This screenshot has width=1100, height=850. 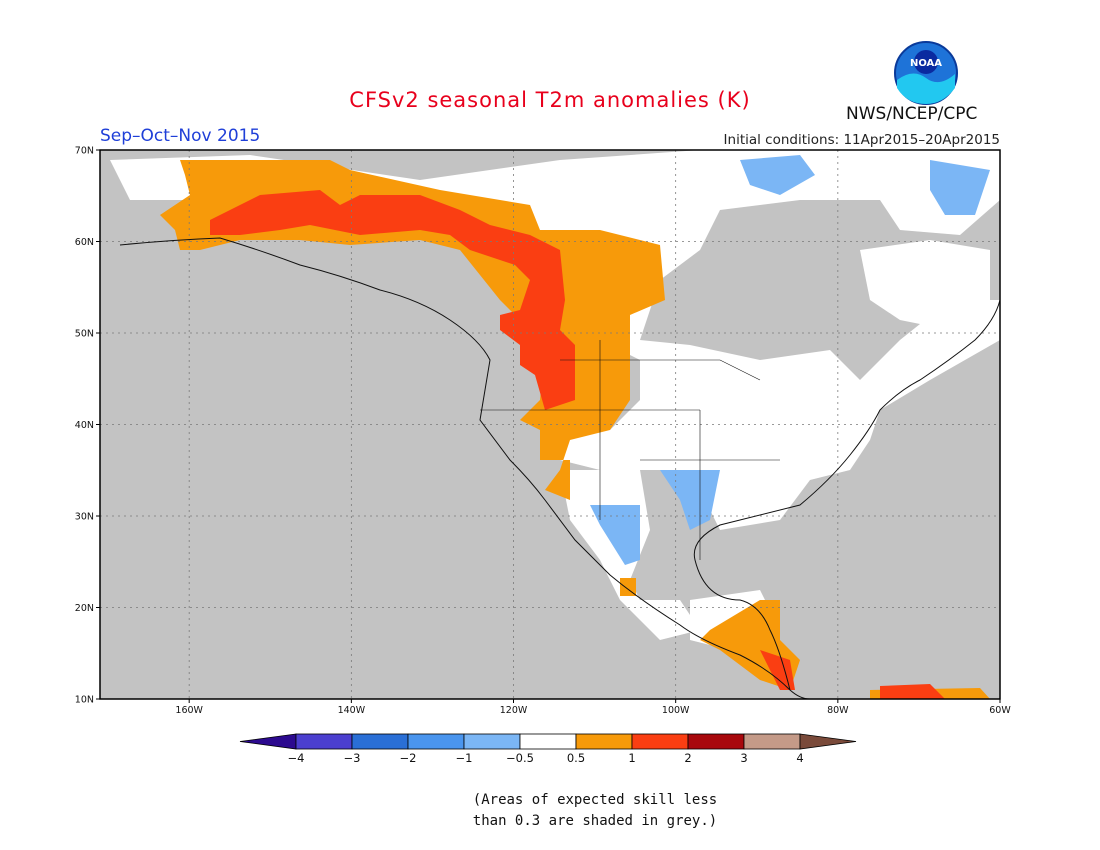 I want to click on region-red-south-america, so click(x=912, y=691).